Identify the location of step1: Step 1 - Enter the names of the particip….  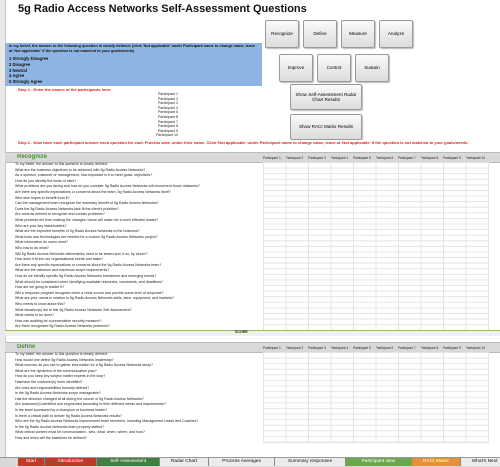
(65, 89).